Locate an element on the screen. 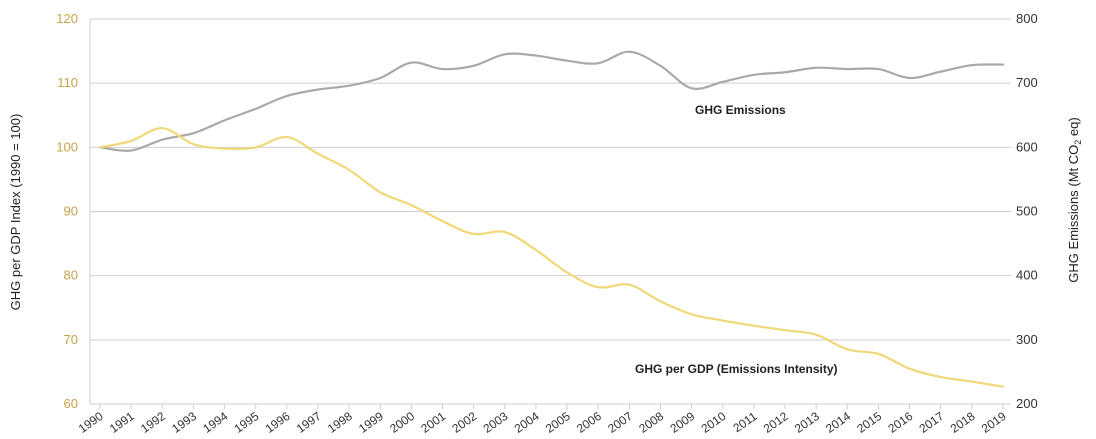 The width and height of the screenshot is (1096, 439). right-tick-label: 500 is located at coordinates (1027, 211).